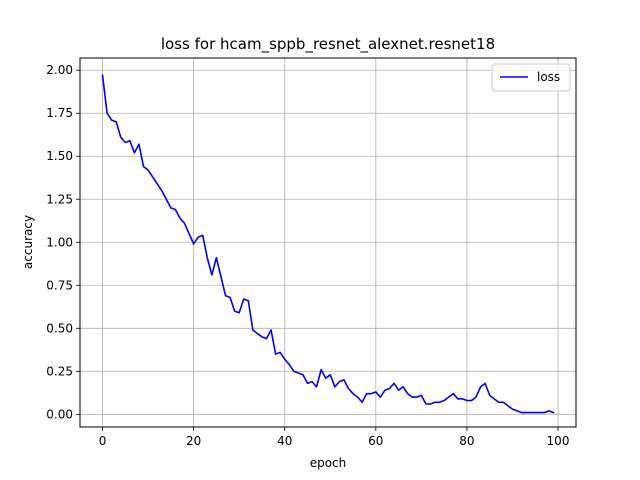 The width and height of the screenshot is (640, 480). I want to click on x-tick-label: 100, so click(558, 441).